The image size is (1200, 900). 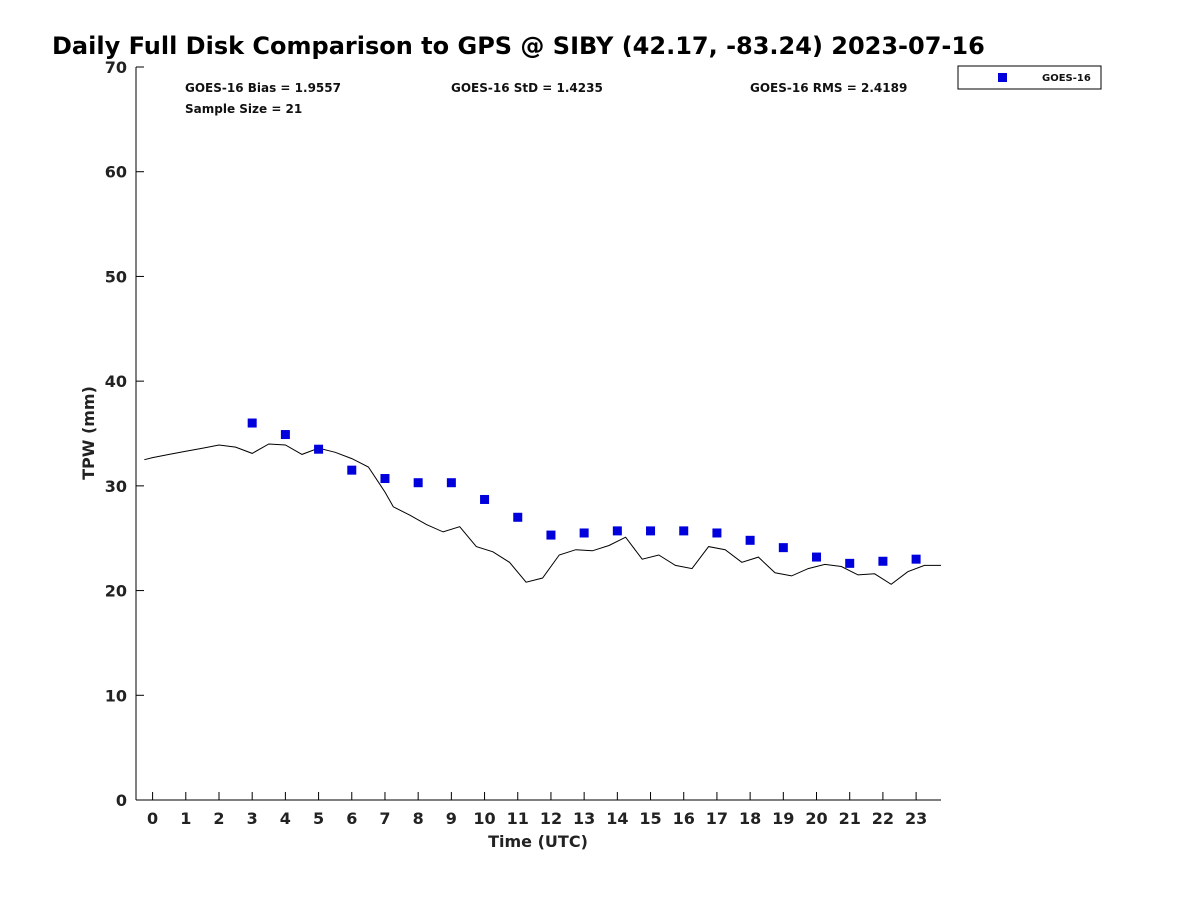 I want to click on x-tick-label: 23, so click(x=916, y=818).